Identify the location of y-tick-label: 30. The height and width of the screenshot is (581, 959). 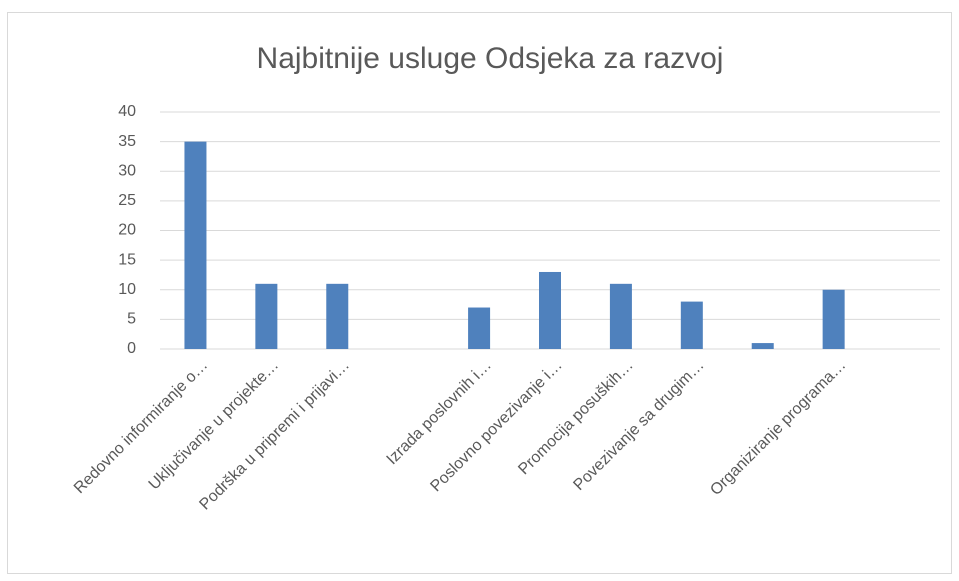
(127, 170).